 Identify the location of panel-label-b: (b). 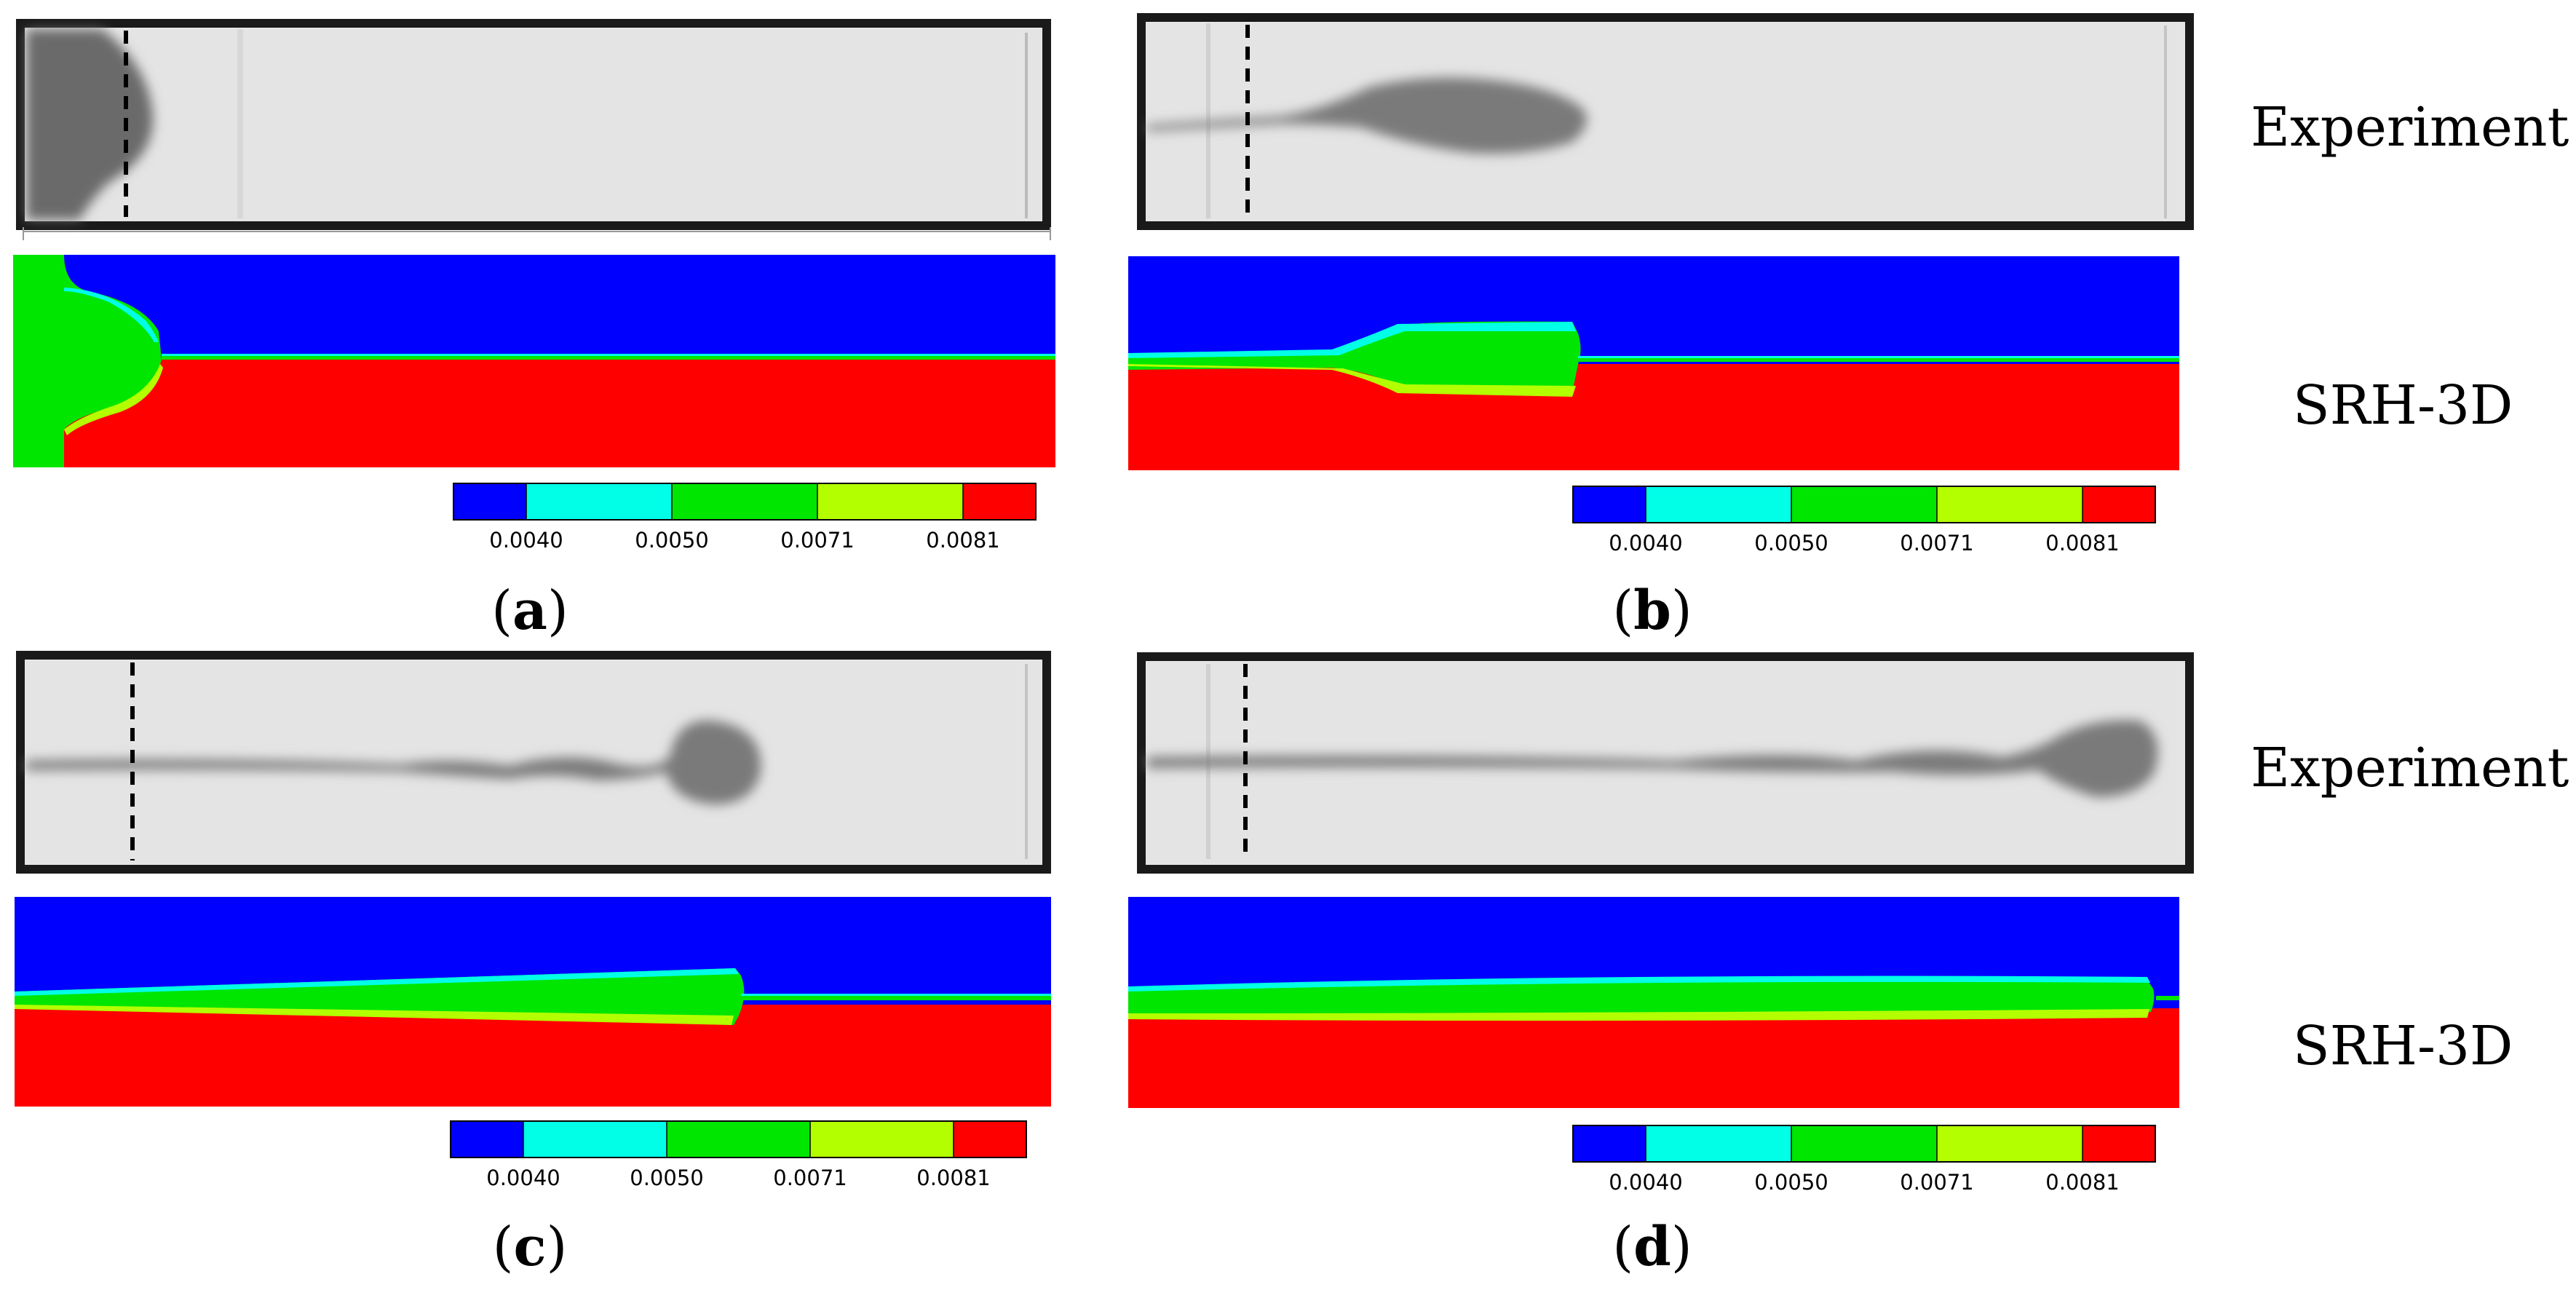
(1652, 610).